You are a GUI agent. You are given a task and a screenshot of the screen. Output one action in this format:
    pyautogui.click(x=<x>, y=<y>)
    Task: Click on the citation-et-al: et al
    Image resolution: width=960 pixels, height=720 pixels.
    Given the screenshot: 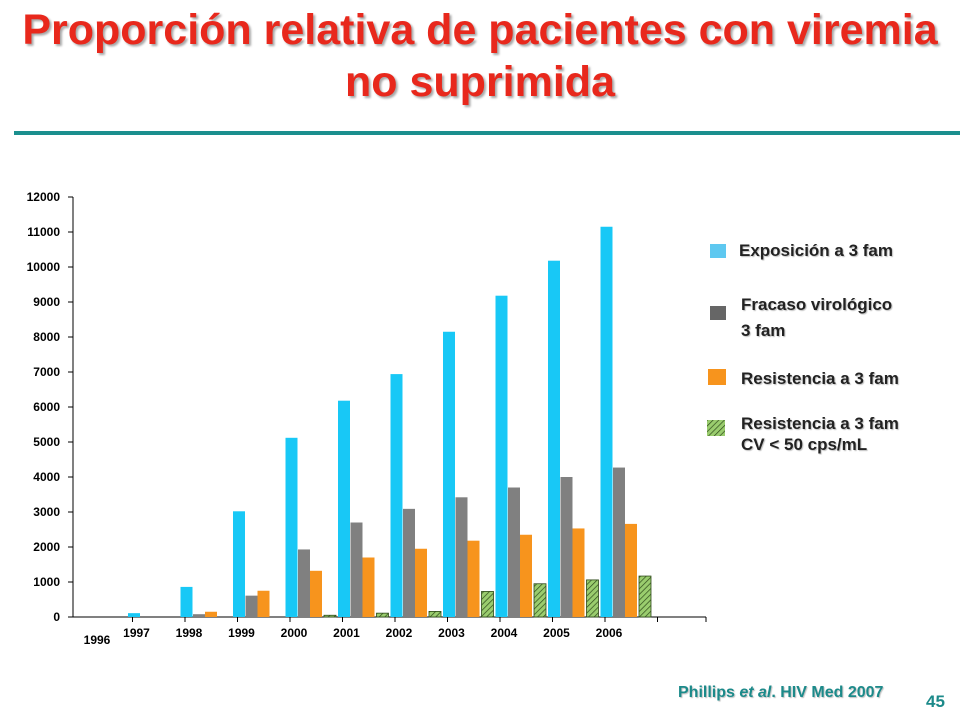 What is the action you would take?
    pyautogui.click(x=755, y=692)
    